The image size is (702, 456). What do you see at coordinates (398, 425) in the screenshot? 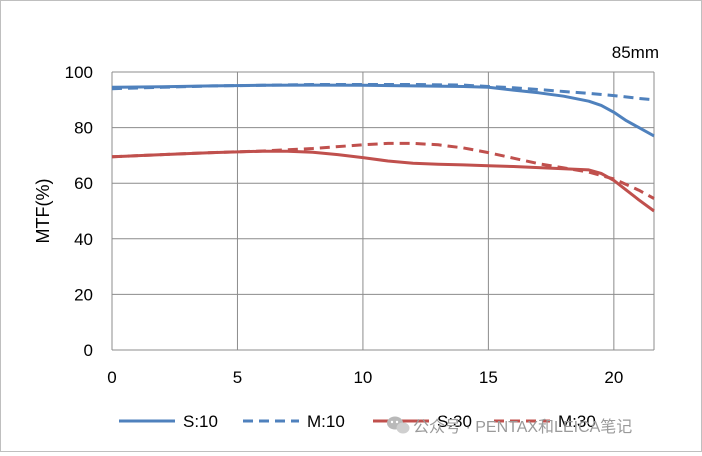
I see `wechat-icon` at bounding box center [398, 425].